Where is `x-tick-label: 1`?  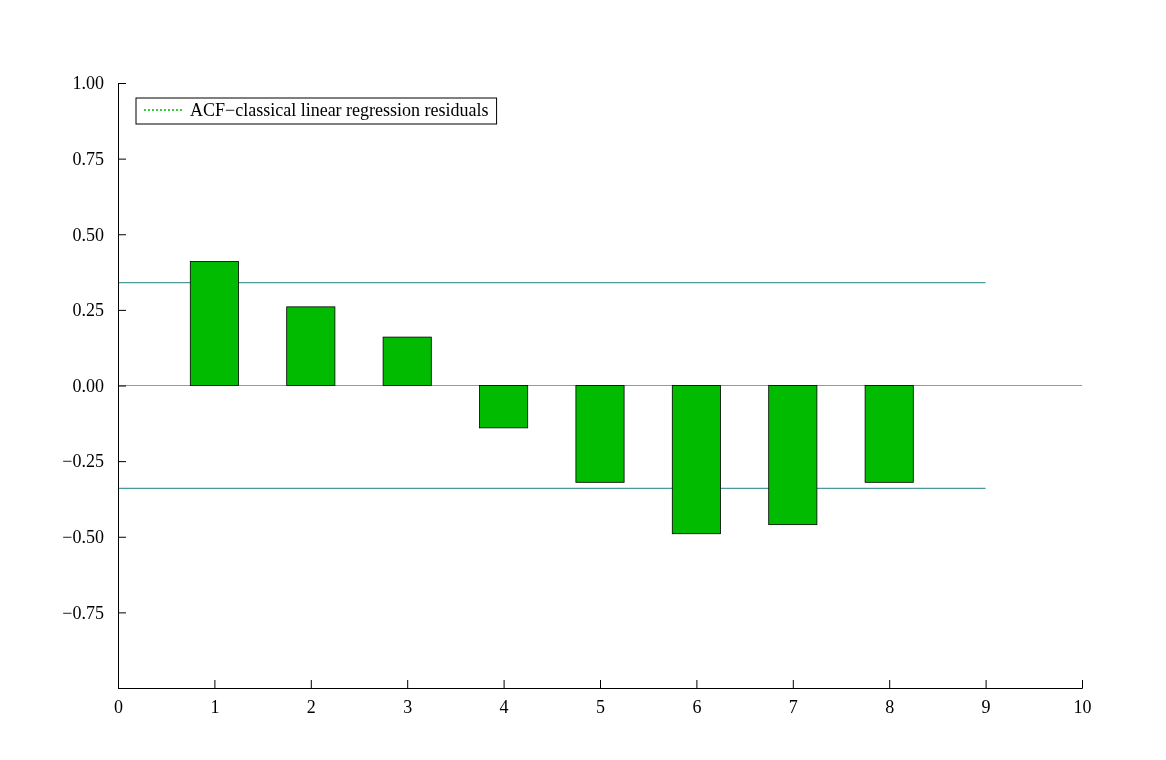 x-tick-label: 1 is located at coordinates (215, 706).